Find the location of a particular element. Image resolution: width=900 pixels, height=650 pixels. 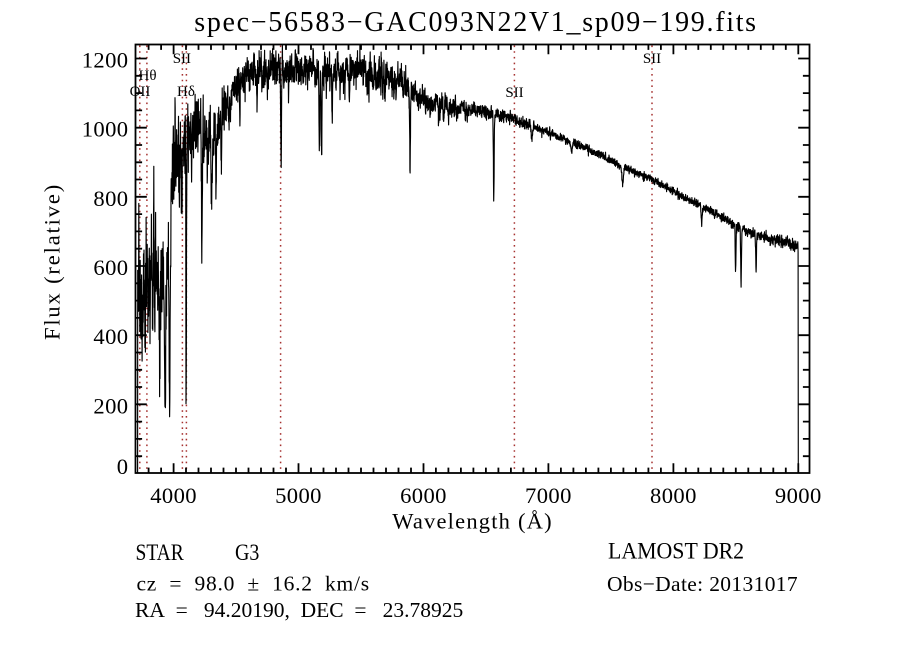

svg-text: LAMOST DR2 is located at coordinates (676, 551).